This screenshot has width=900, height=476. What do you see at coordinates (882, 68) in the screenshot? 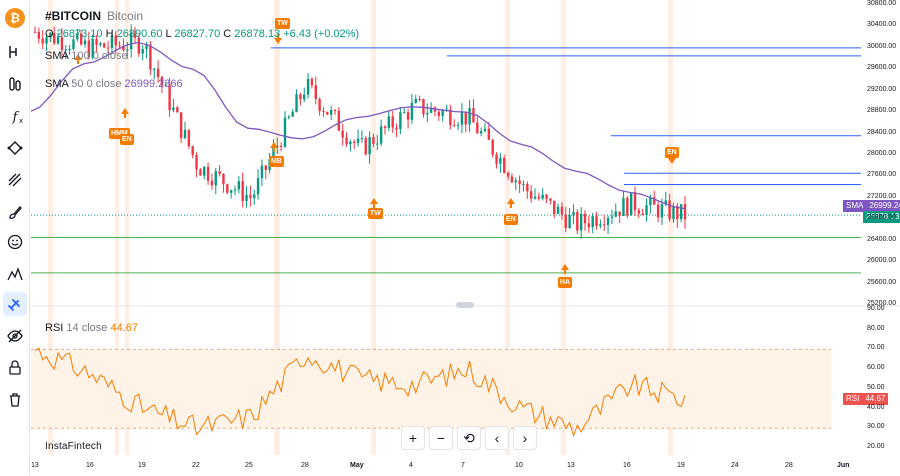
I see `price-axis-label: 29600.00` at bounding box center [882, 68].